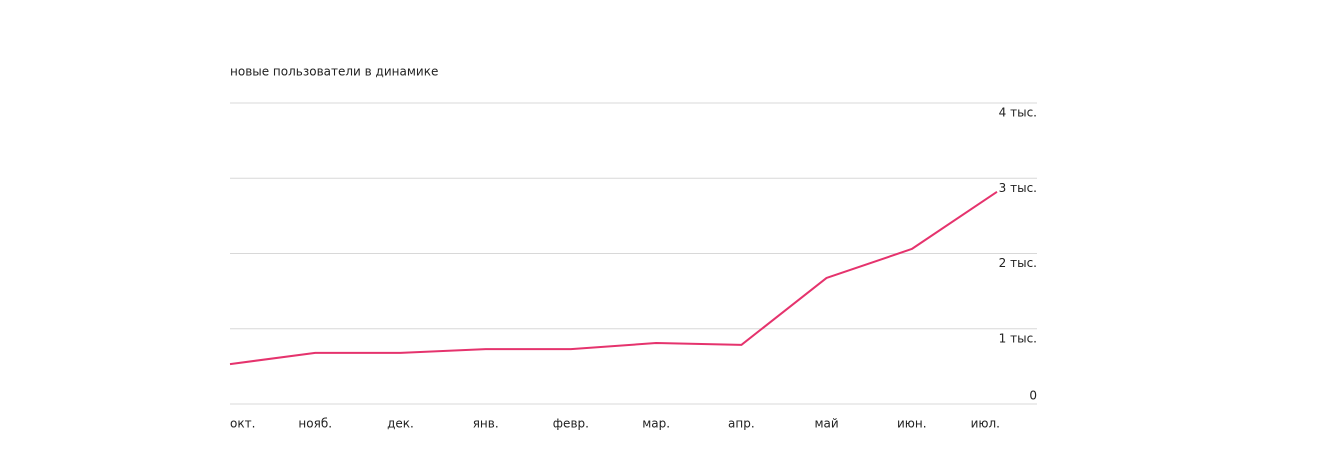 Image resolution: width=1340 pixels, height=470 pixels. What do you see at coordinates (985, 424) in the screenshot?
I see `x-tick-label: июл.` at bounding box center [985, 424].